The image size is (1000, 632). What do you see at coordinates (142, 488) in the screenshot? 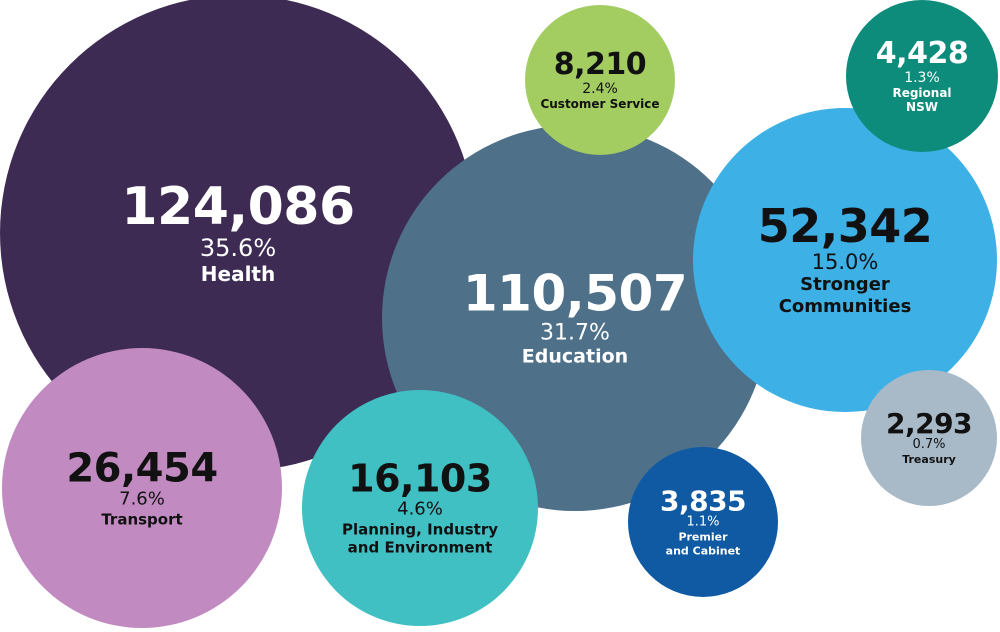
I see `bubble-transport` at bounding box center [142, 488].